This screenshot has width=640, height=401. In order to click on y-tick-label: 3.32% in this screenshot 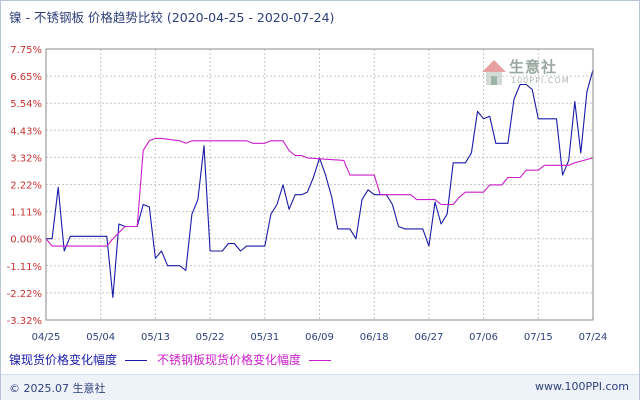, I will do `click(26, 158)`.